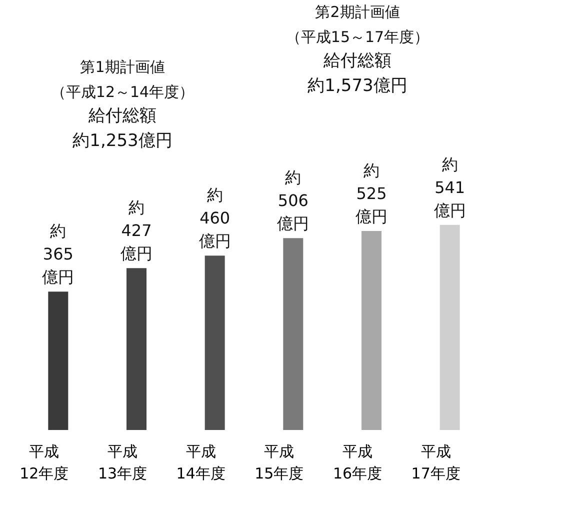  I want to click on text: 約1,253億円, so click(122, 141).